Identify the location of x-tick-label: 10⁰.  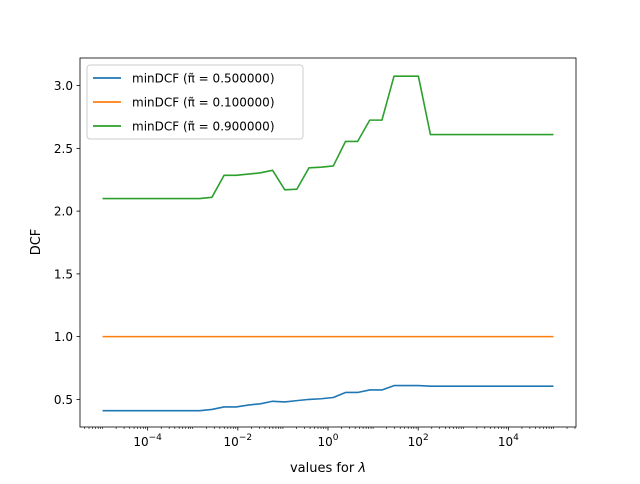
(327, 441).